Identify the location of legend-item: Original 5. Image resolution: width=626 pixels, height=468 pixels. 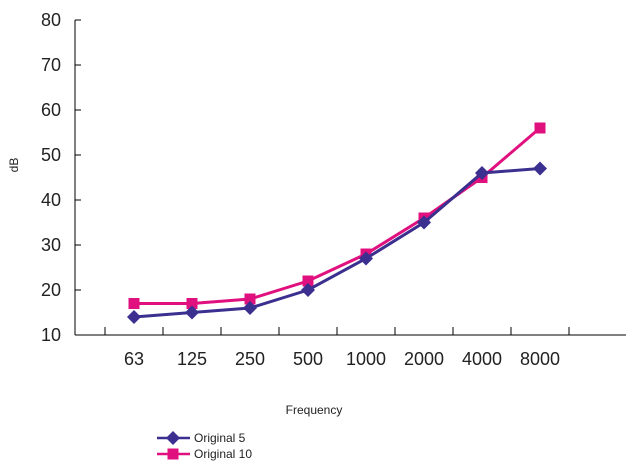
(201, 438).